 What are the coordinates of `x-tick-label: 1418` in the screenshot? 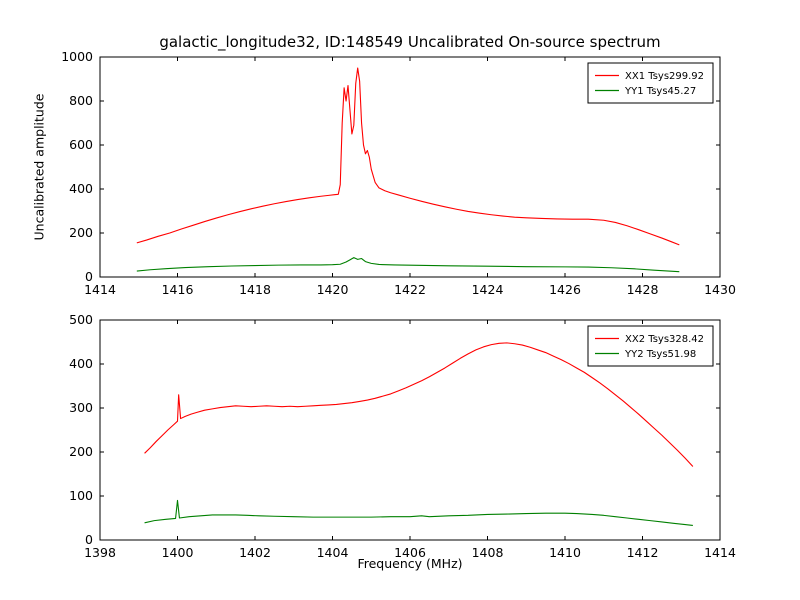 It's located at (255, 289).